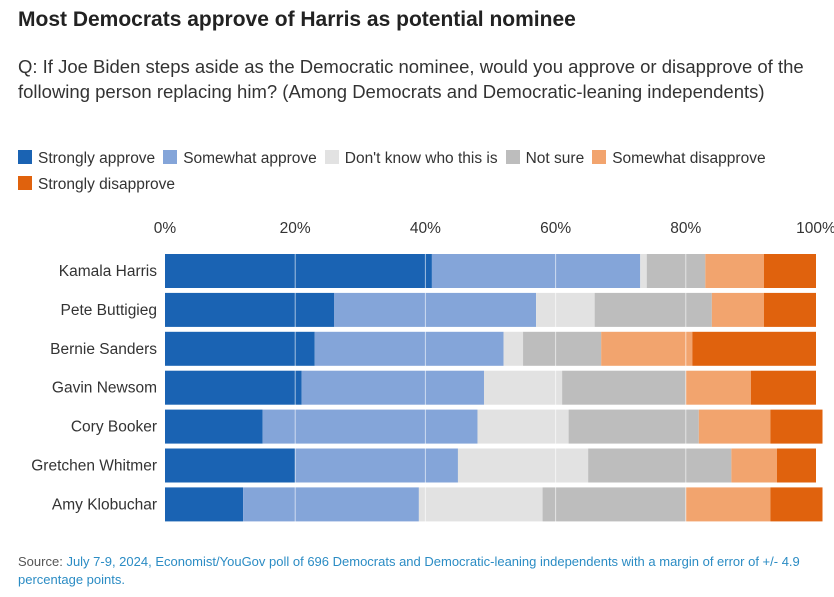 This screenshot has width=834, height=597. What do you see at coordinates (555, 158) in the screenshot?
I see `legend-label: Not sure` at bounding box center [555, 158].